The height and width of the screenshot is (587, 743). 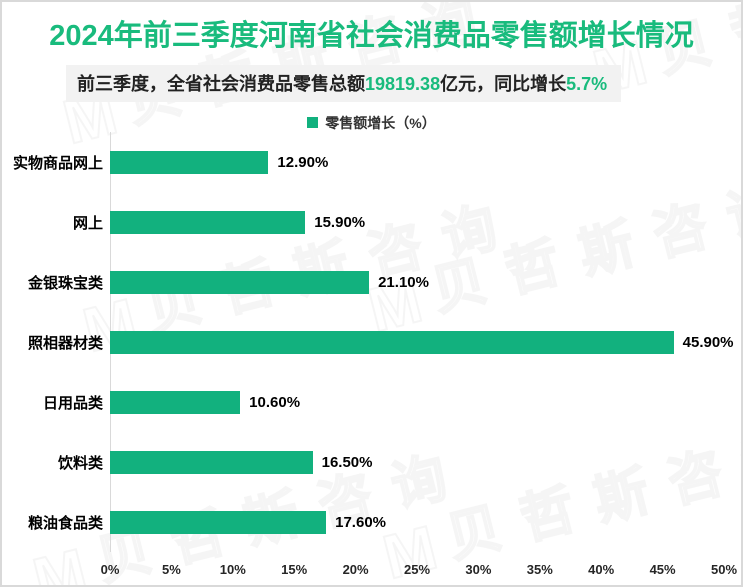 What do you see at coordinates (417, 522) in the screenshot?
I see `plot-area: 17.60%` at bounding box center [417, 522].